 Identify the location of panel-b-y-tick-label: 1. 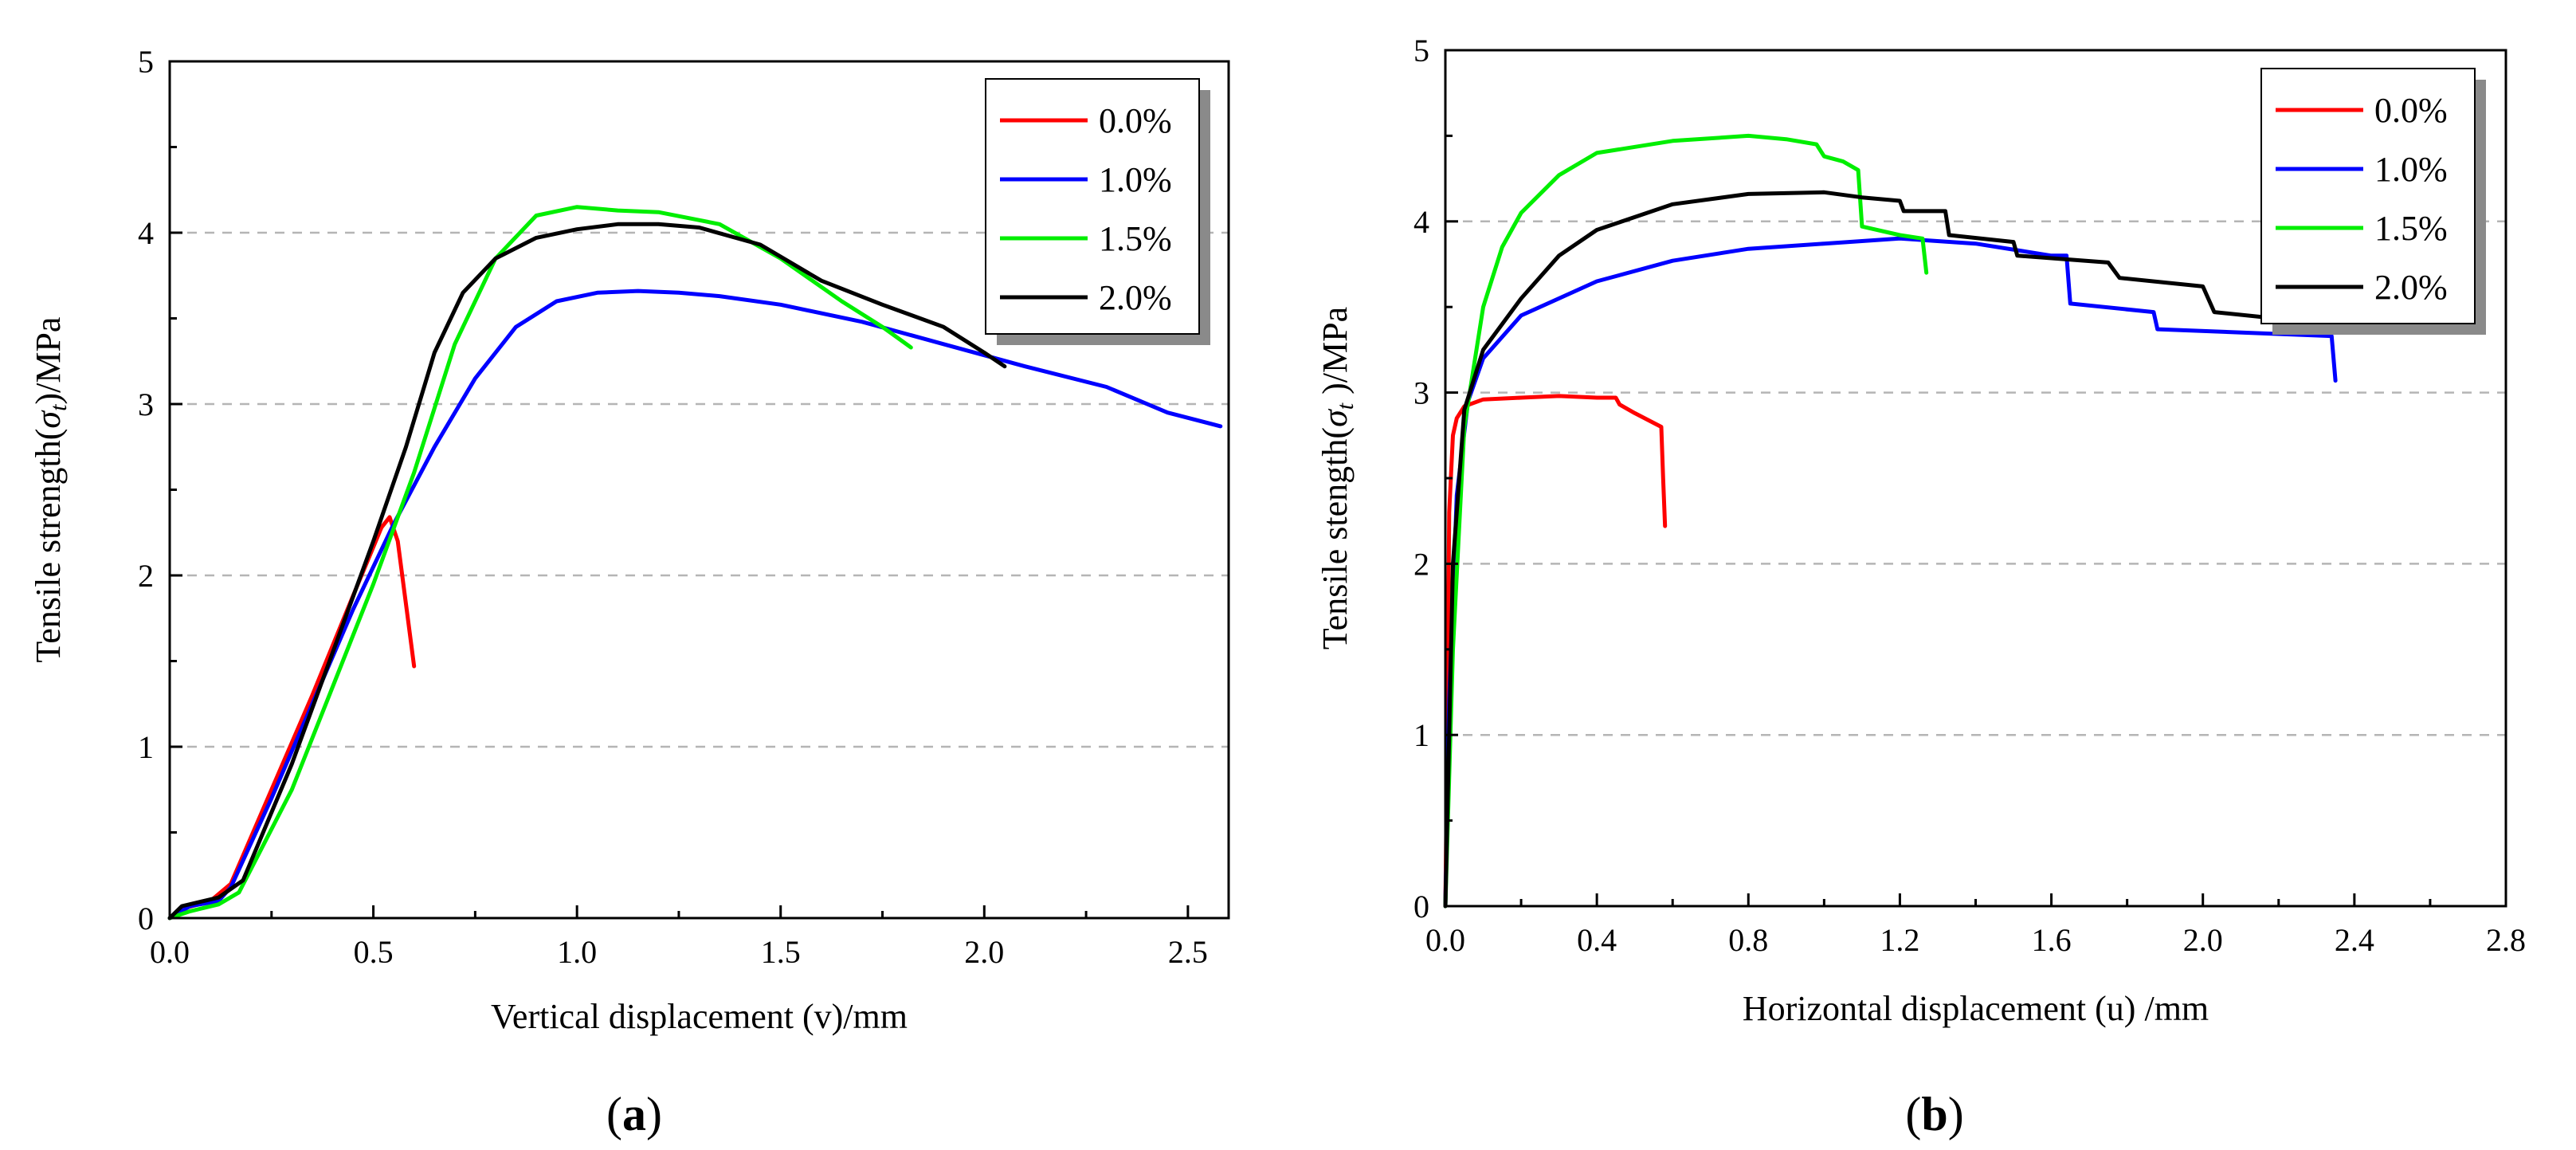
(1421, 735).